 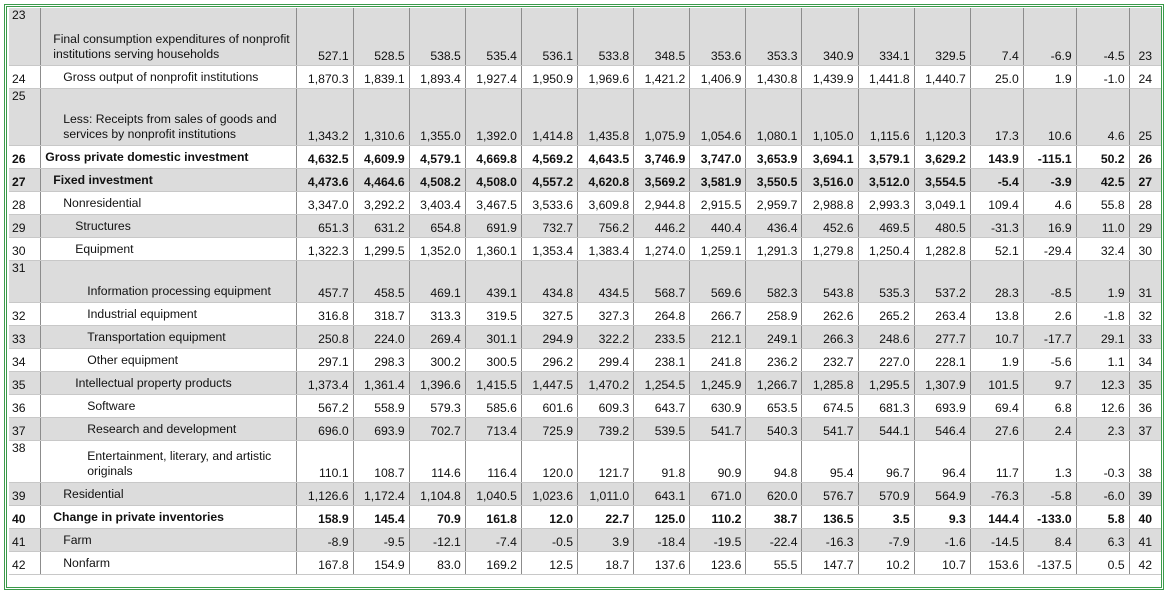 What do you see at coordinates (325, 494) in the screenshot?
I see `value-cell: 1,126.6` at bounding box center [325, 494].